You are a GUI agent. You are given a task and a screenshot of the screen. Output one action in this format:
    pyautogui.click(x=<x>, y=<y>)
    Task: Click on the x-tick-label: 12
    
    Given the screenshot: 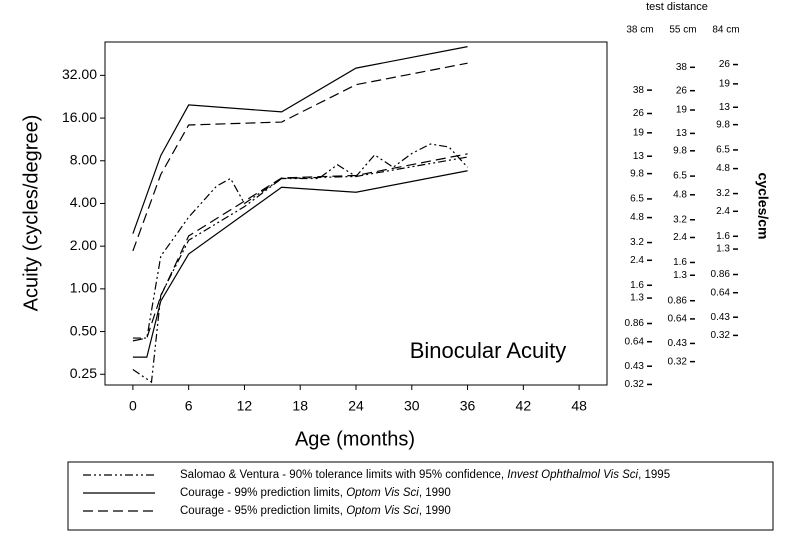 What is the action you would take?
    pyautogui.click(x=245, y=406)
    